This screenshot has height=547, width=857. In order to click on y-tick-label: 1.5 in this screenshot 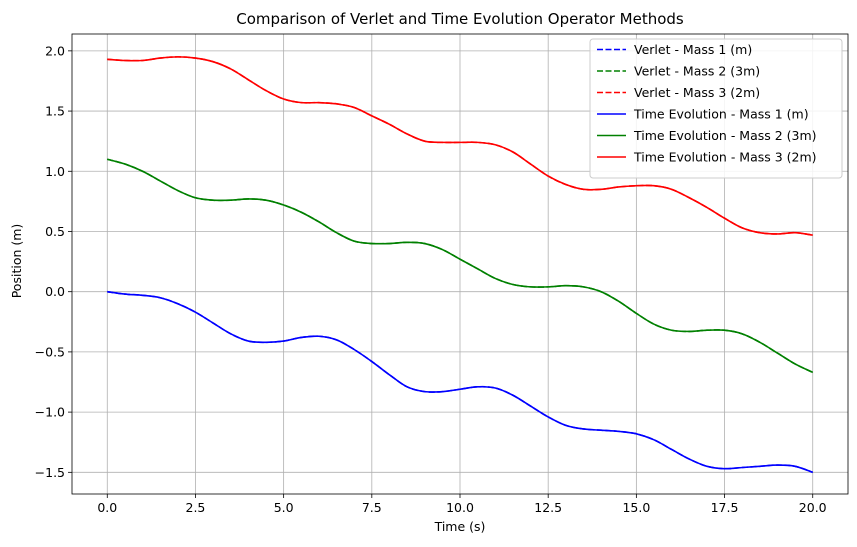, I will do `click(55, 111)`.